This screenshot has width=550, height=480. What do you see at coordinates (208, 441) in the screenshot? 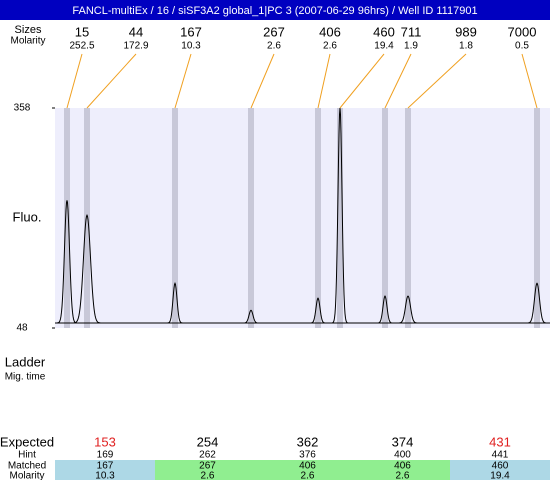
I see `expected-value: 254` at bounding box center [208, 441].